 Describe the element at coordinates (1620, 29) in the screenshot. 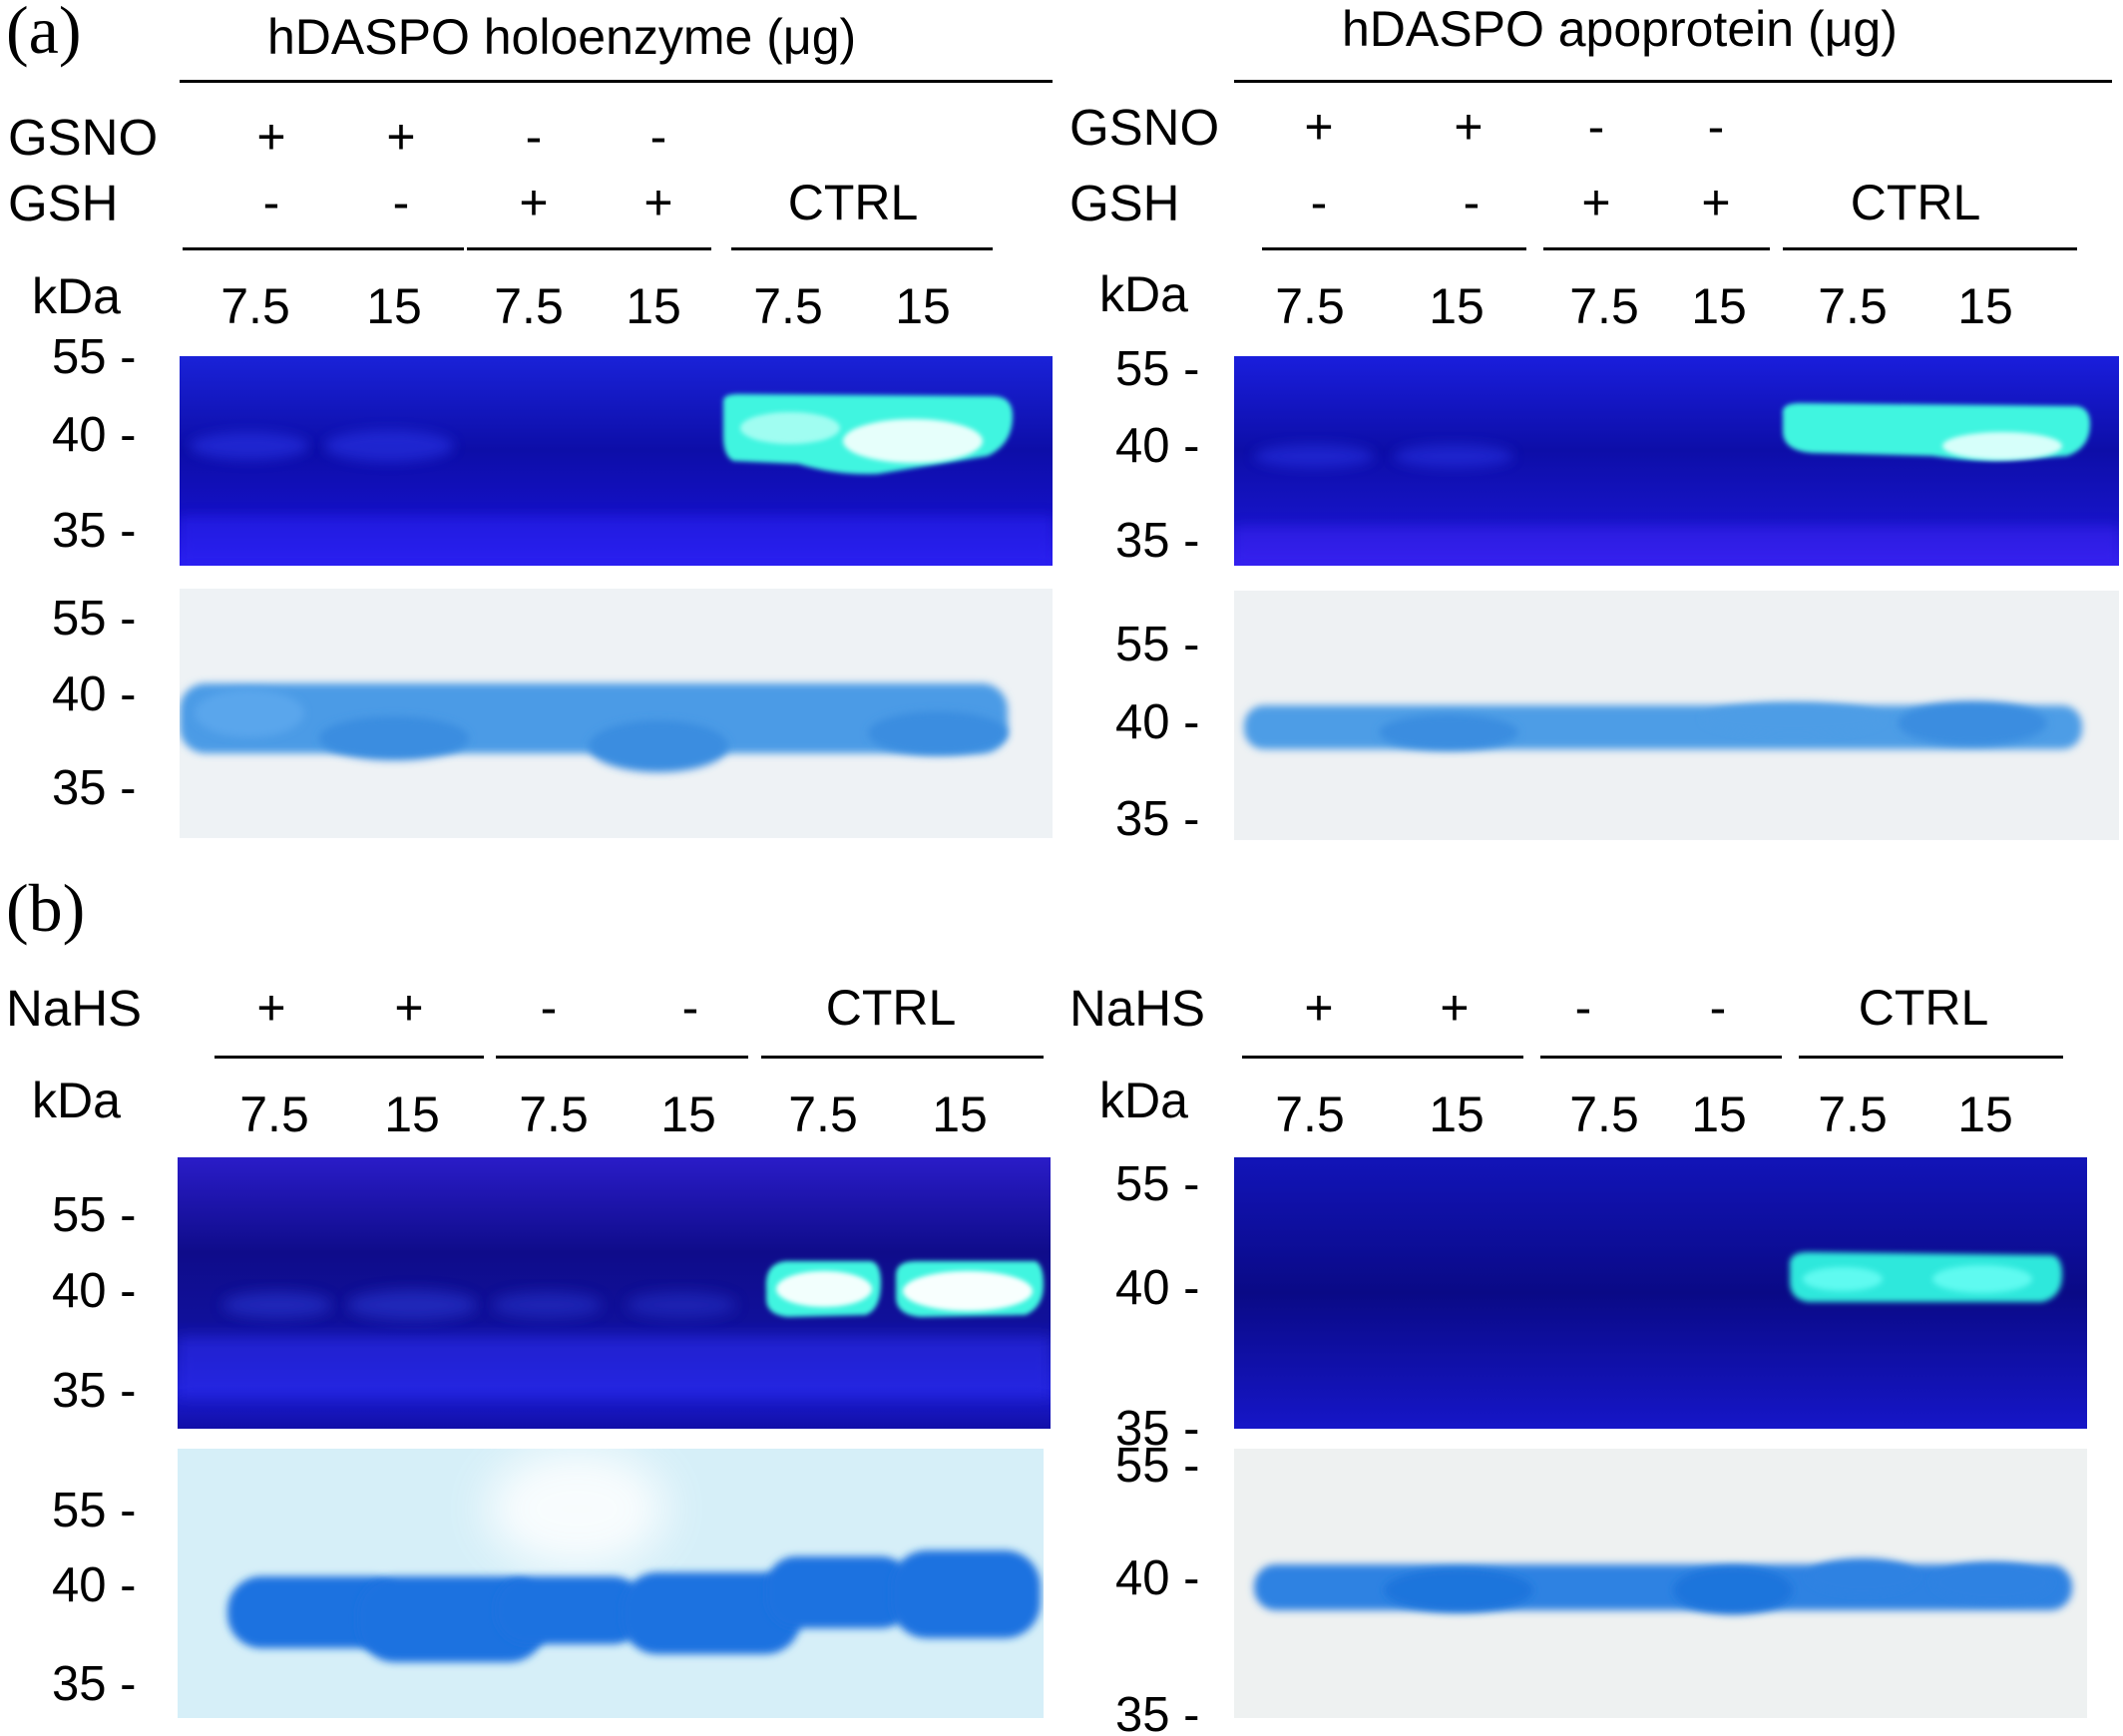

I see `panel-a-right-title: hDASPO apoprotein (μg)` at that location.